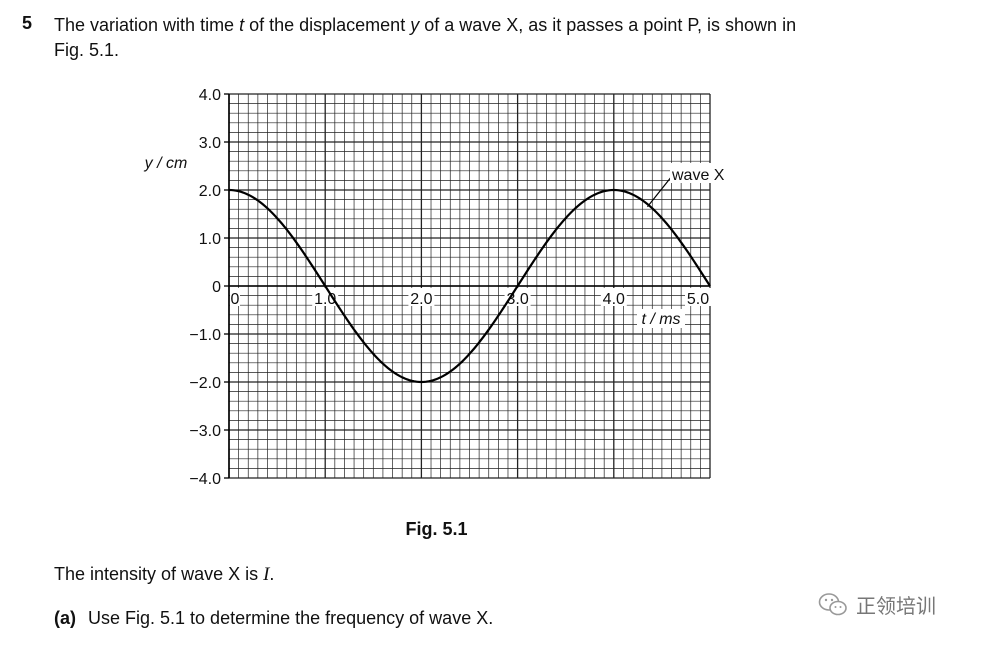  What do you see at coordinates (415, 25) in the screenshot?
I see `y-symbol: y` at bounding box center [415, 25].